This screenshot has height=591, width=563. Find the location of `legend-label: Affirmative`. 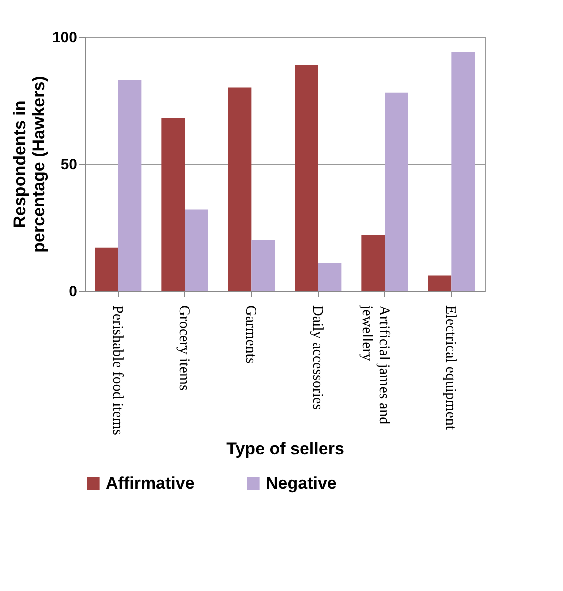

legend-label: Affirmative is located at coordinates (150, 483).